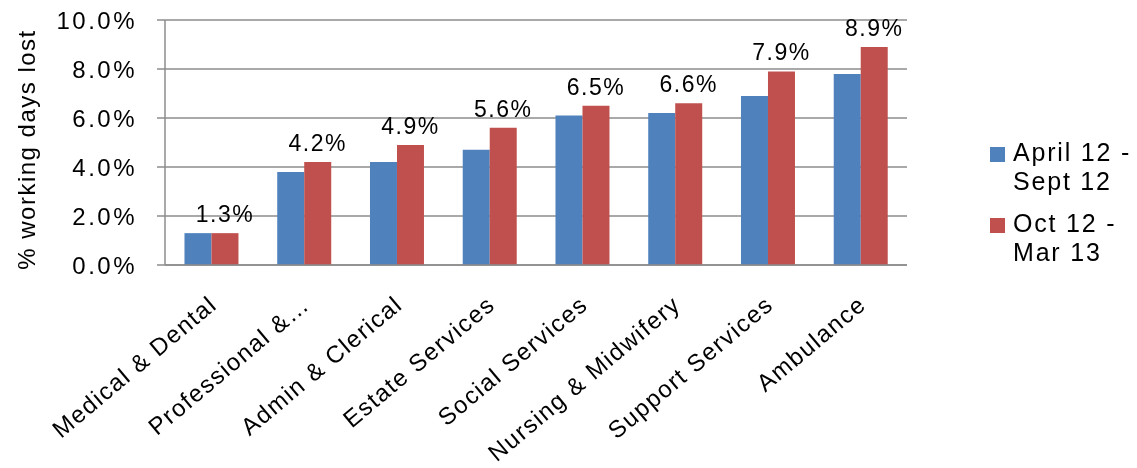 The width and height of the screenshot is (1137, 468). What do you see at coordinates (781, 52) in the screenshot?
I see `data-label: 7.9%` at bounding box center [781, 52].